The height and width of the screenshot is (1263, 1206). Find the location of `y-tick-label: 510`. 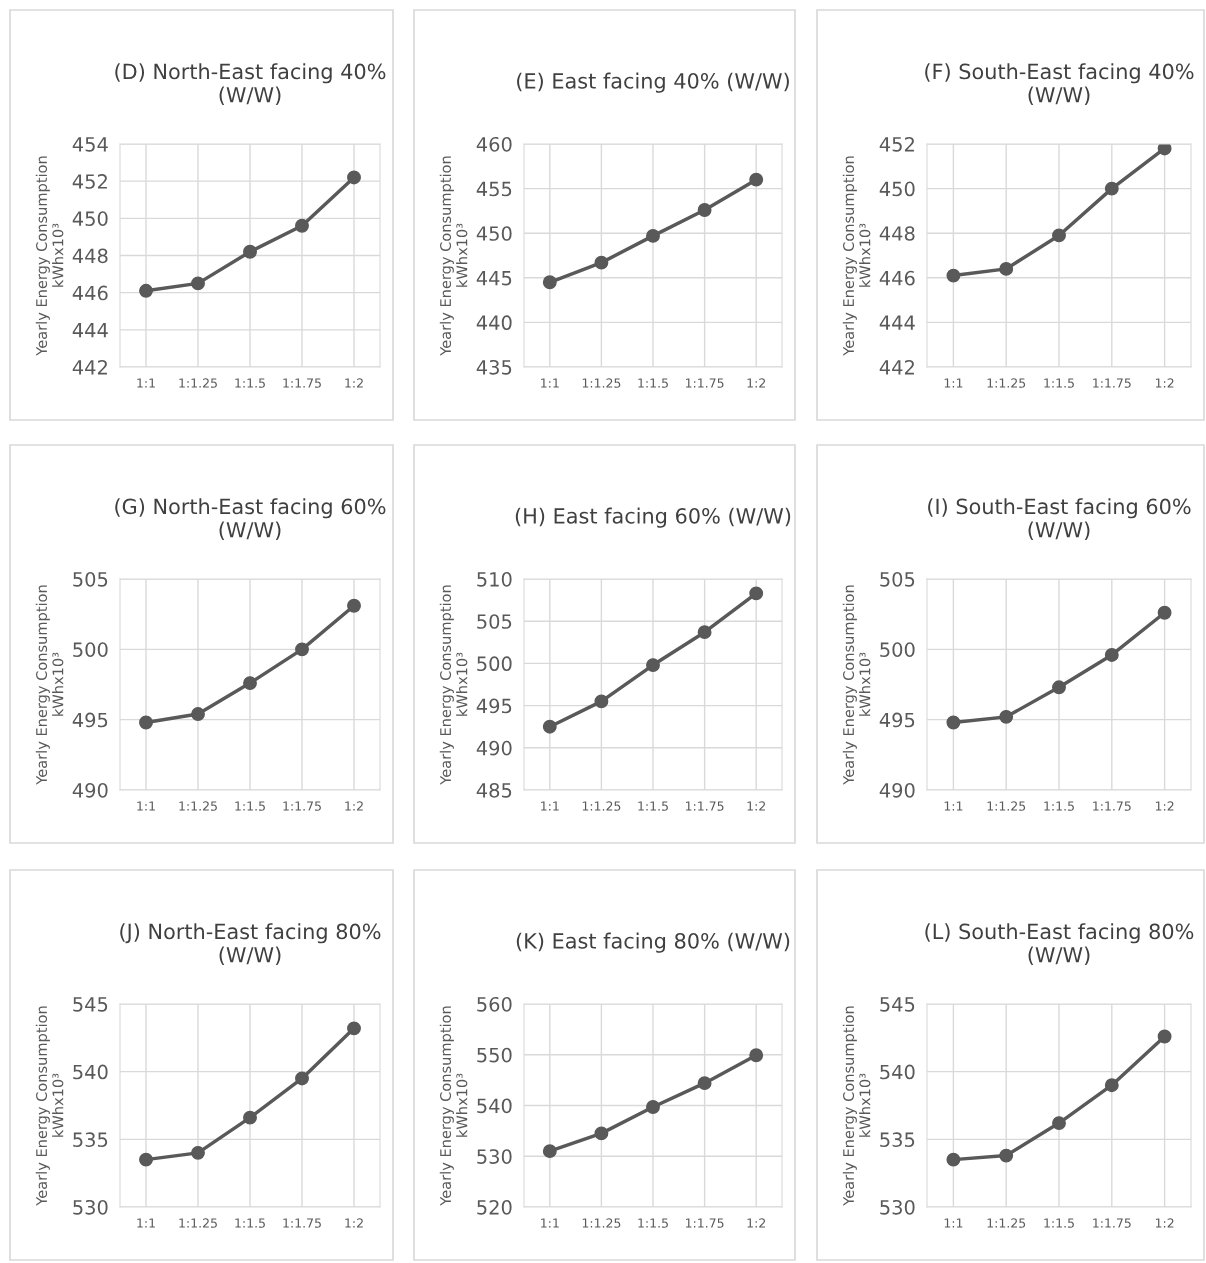

y-tick-label: 510 is located at coordinates (494, 579).